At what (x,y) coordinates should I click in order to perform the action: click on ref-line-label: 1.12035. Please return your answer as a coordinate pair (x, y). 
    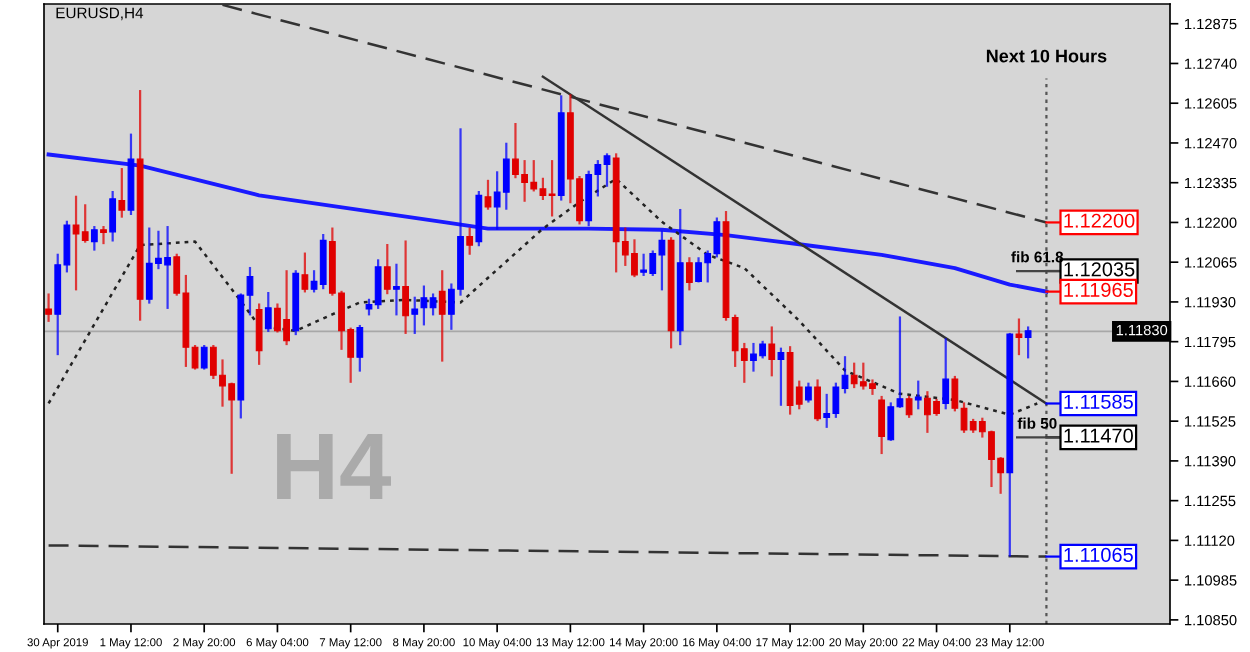
    Looking at the image, I should click on (1099, 269).